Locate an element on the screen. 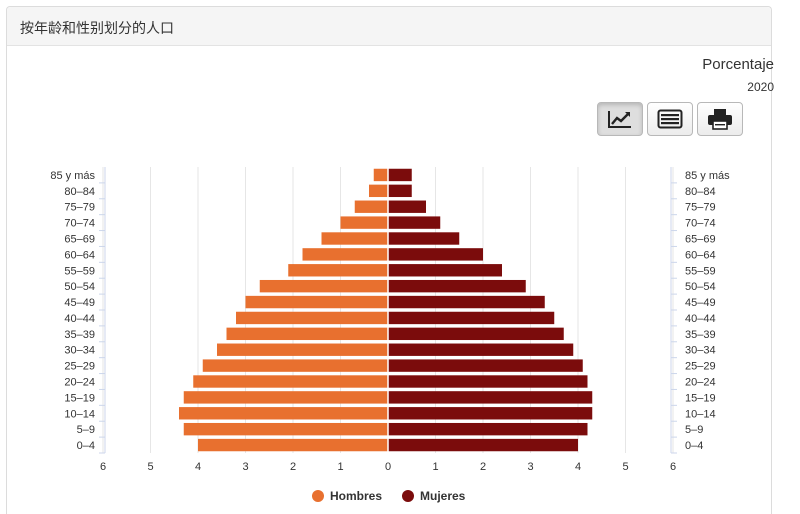 The image size is (800, 514). line-chart-icon is located at coordinates (619, 119).